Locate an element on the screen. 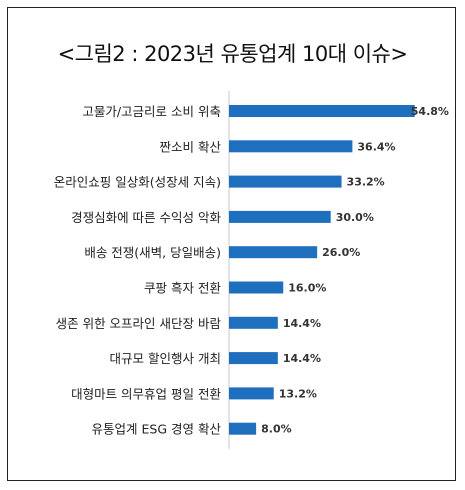  category-label: 짠소비 확산 is located at coordinates (191, 146).